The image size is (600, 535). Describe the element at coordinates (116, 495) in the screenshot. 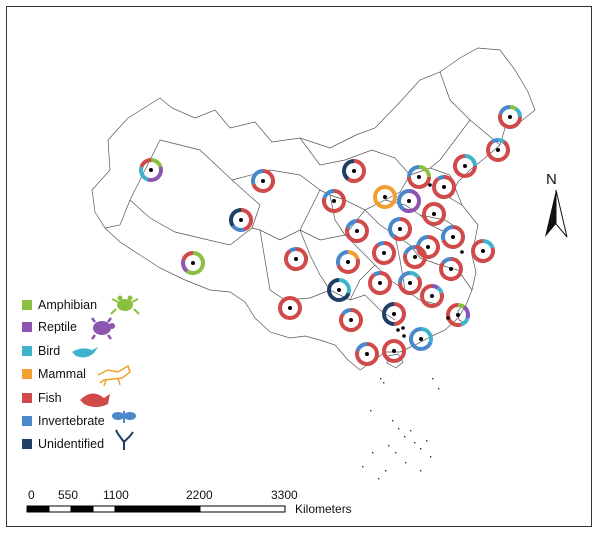

I see `scale-tick: 1100` at that location.